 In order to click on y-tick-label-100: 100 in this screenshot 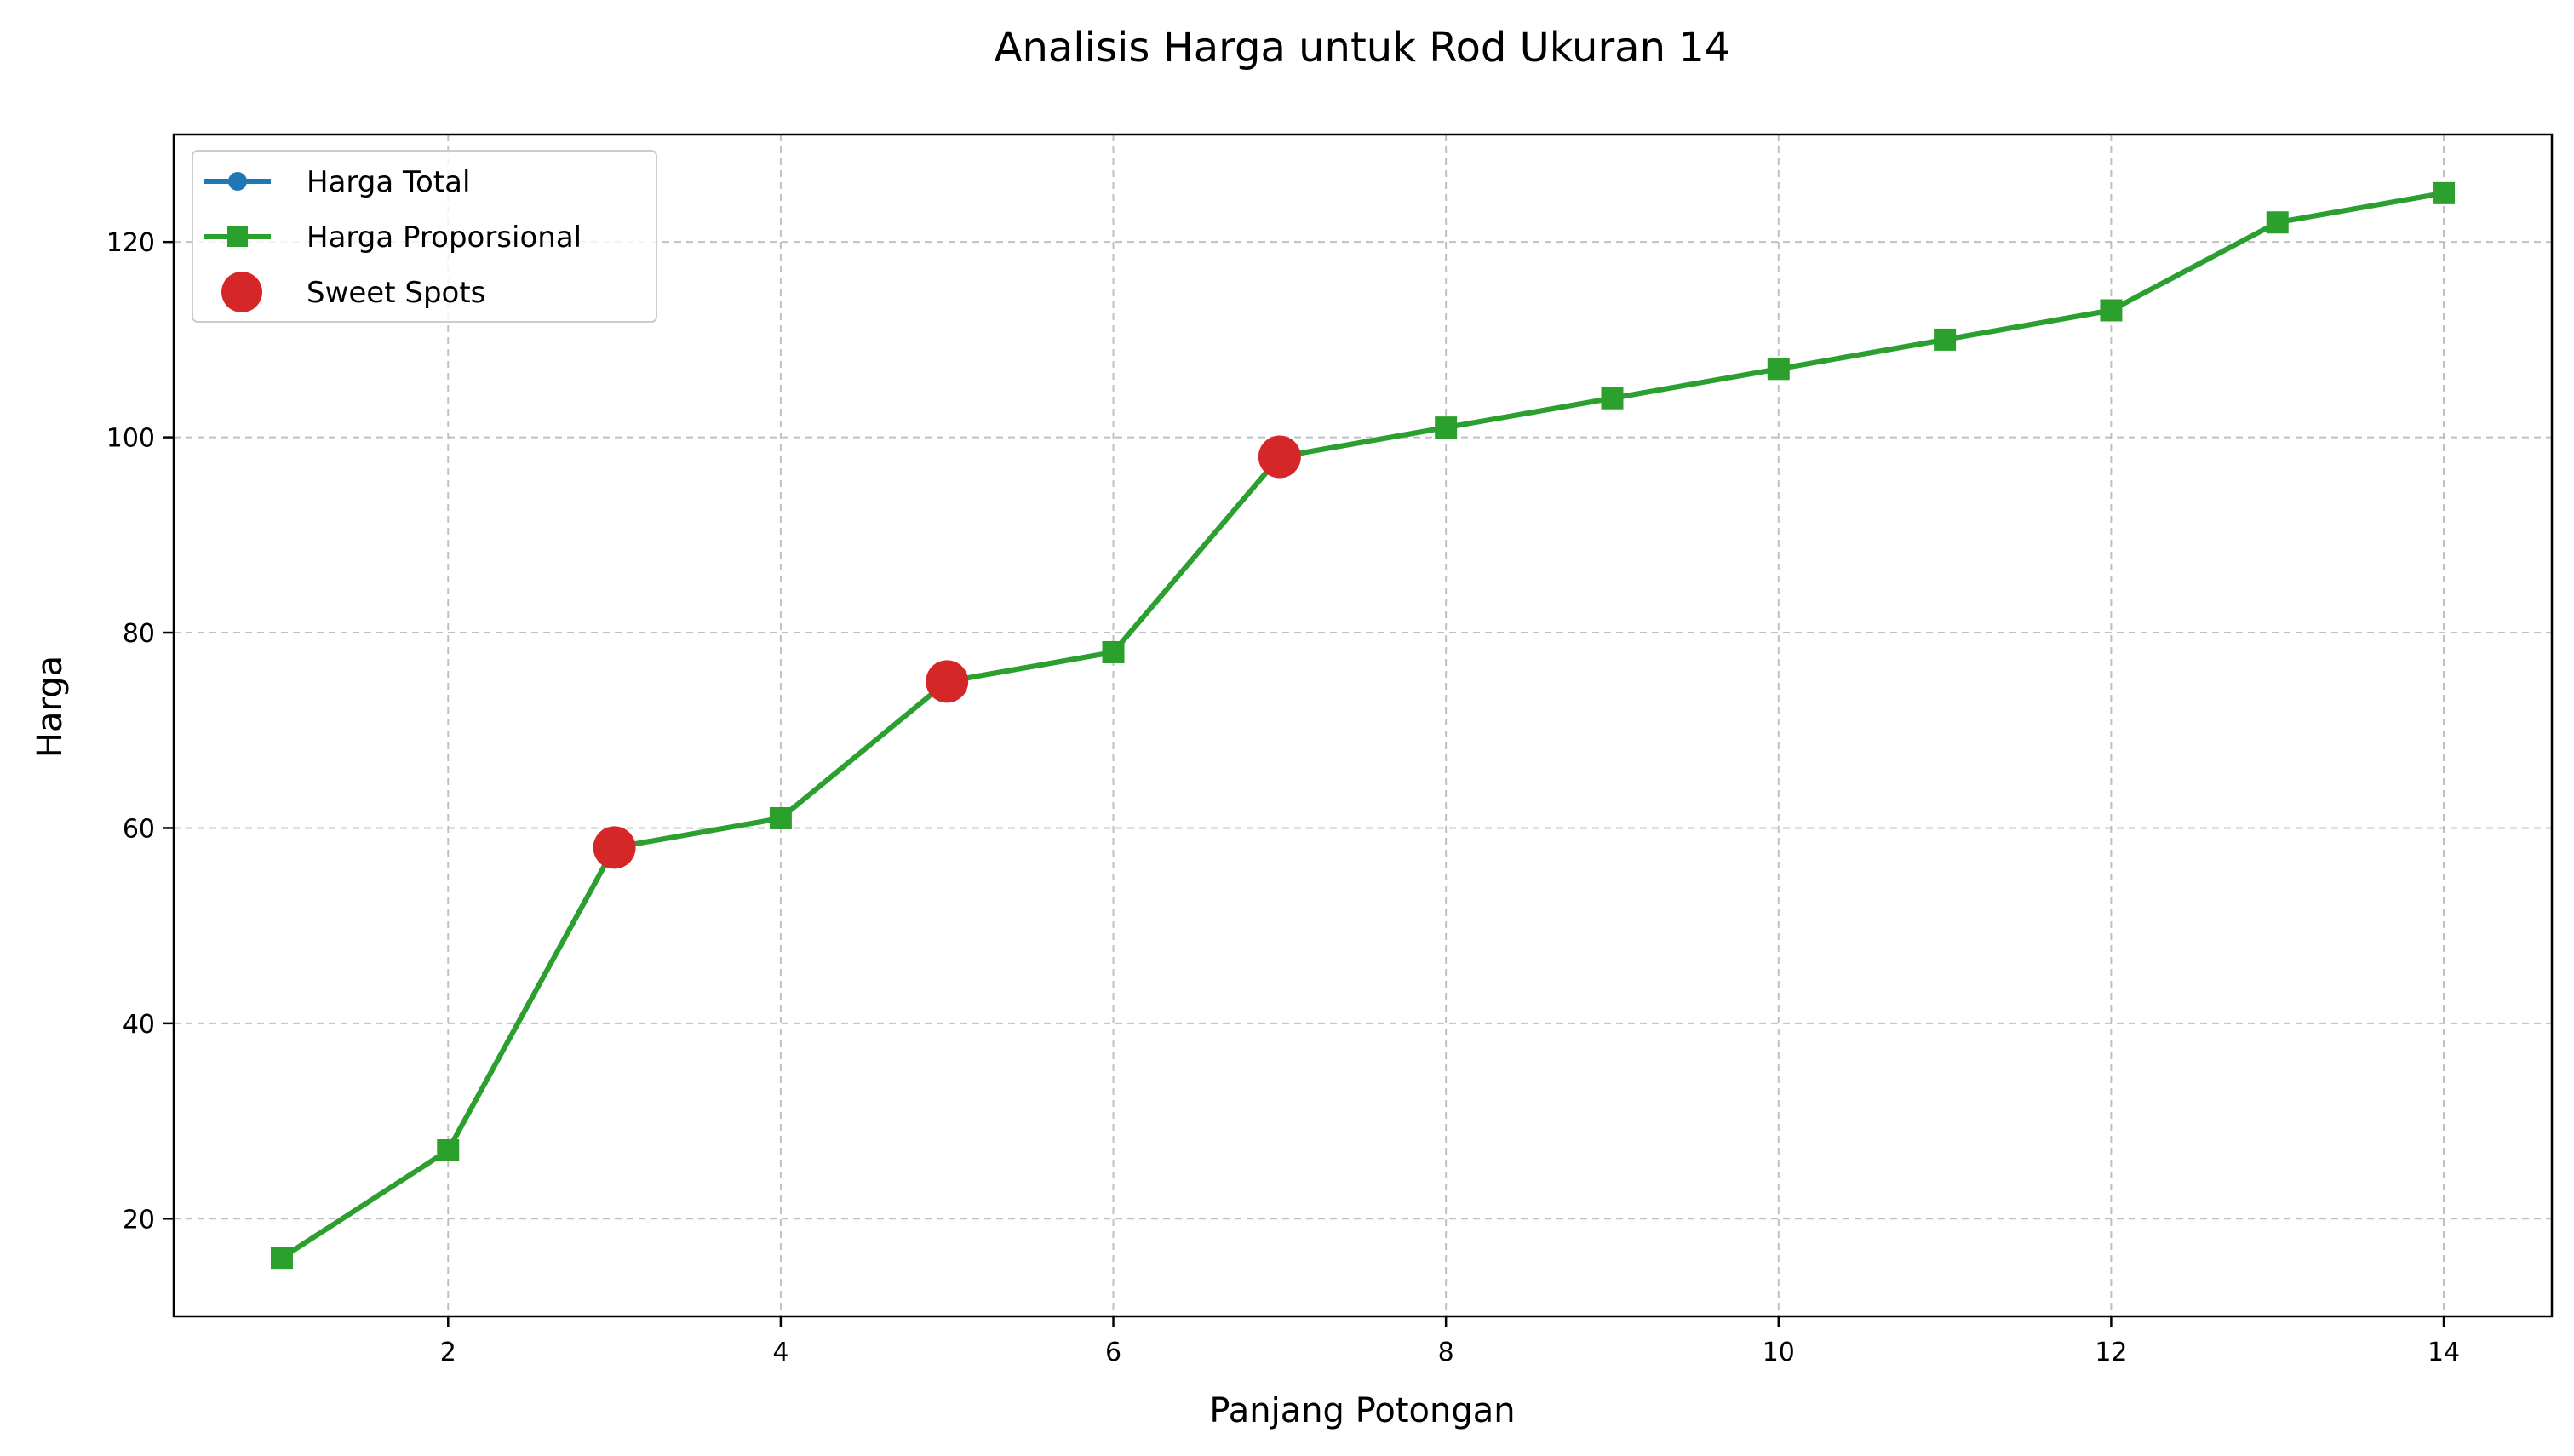, I will do `click(131, 439)`.